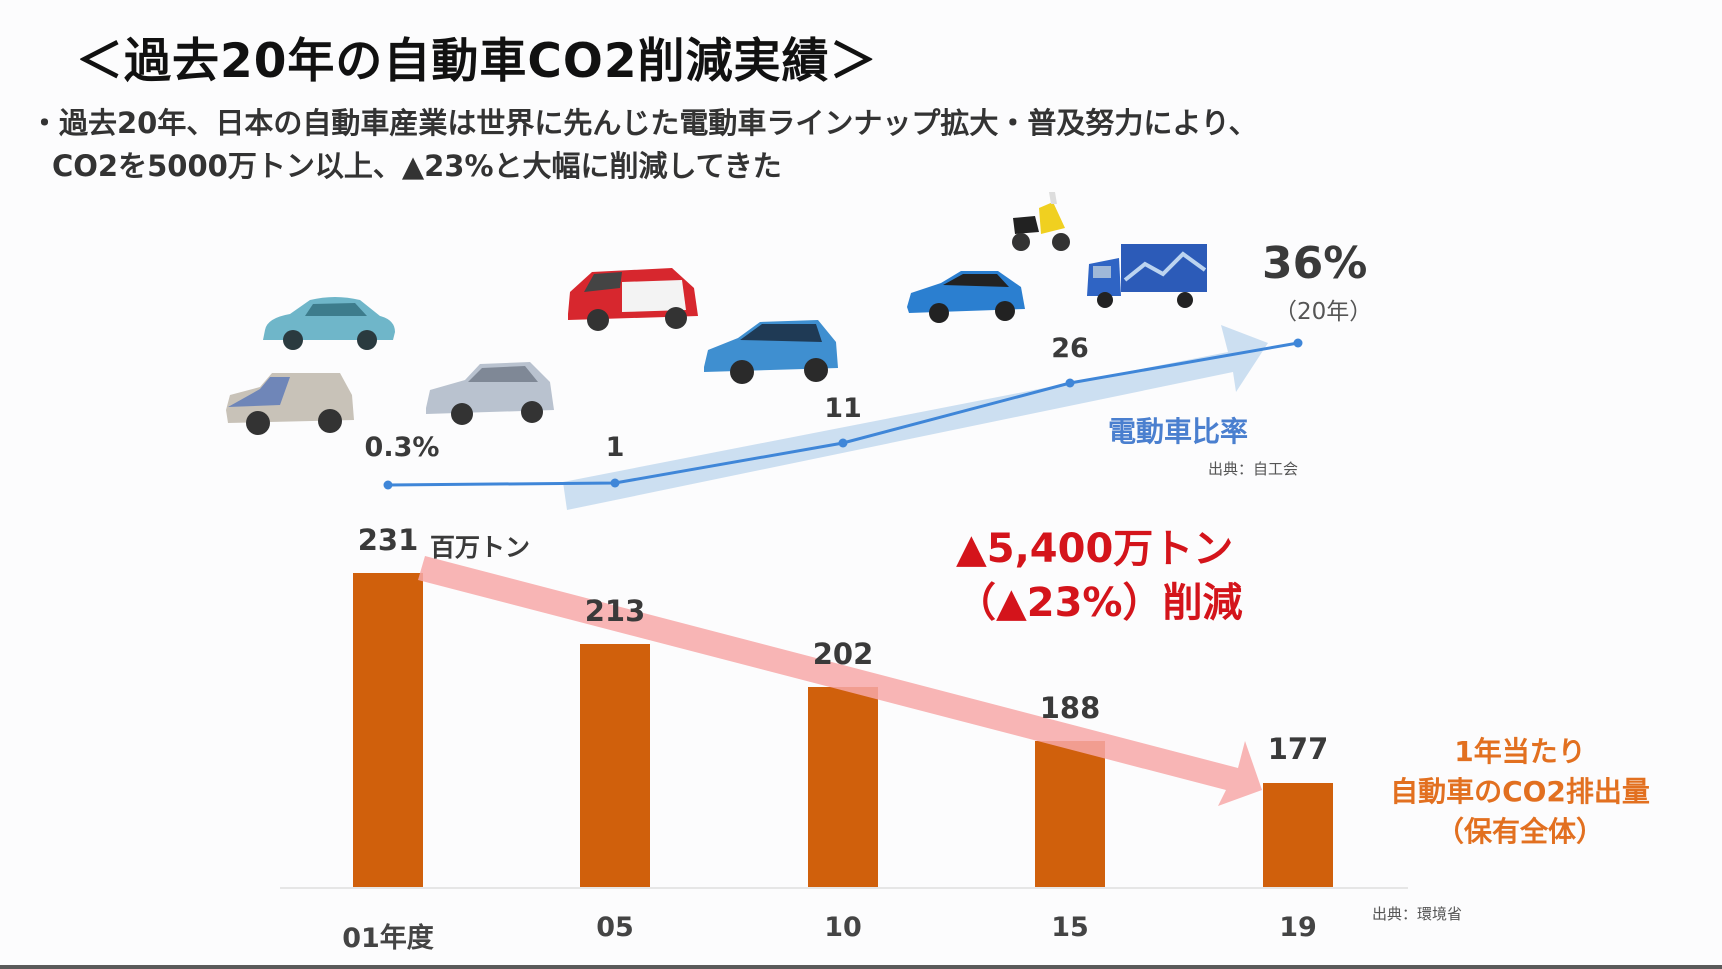 The height and width of the screenshot is (969, 1722). Describe the element at coordinates (615, 611) in the screenshot. I see `bar-value-05: 213` at that location.